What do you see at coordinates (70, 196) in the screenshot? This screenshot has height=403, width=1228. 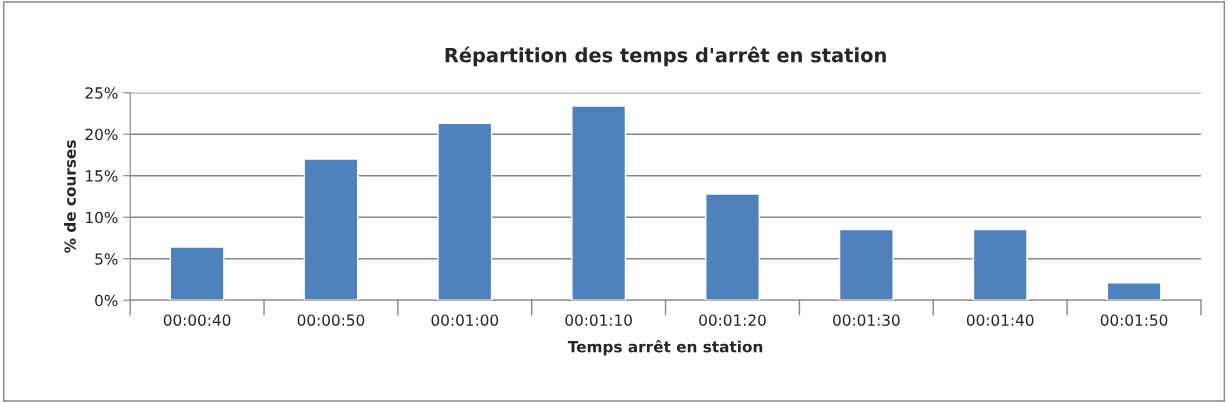 I see `y-axis-title: % de courses` at bounding box center [70, 196].